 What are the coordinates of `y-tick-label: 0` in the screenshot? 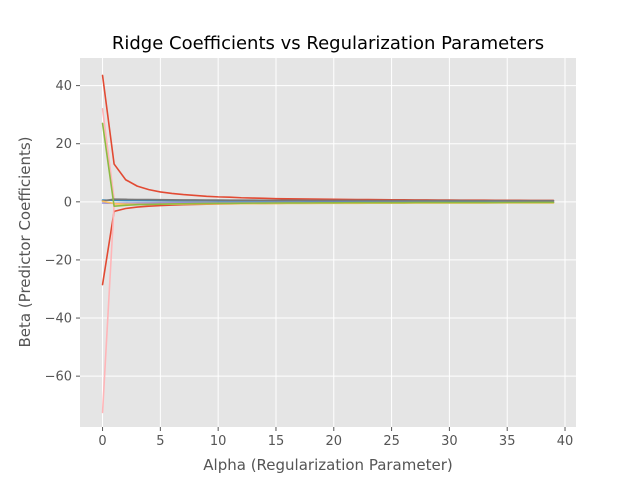 It's located at (68, 202).